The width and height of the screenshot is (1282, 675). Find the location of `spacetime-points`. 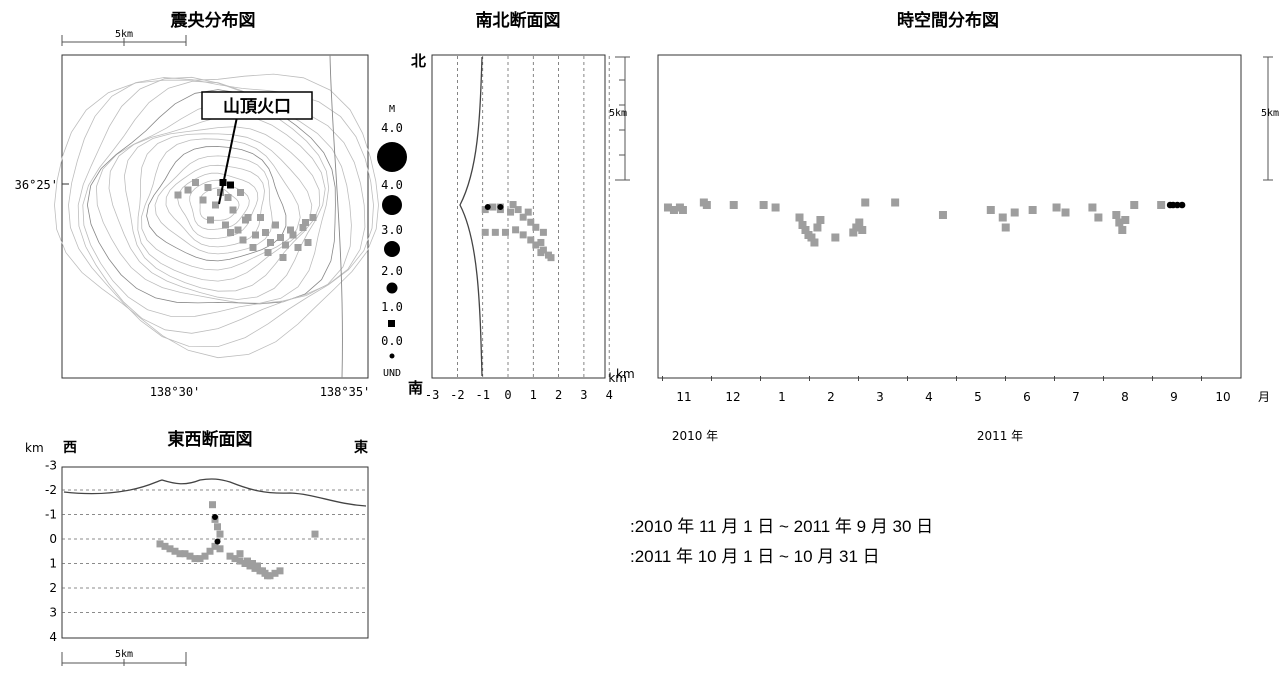

spacetime-points is located at coordinates (924, 222).